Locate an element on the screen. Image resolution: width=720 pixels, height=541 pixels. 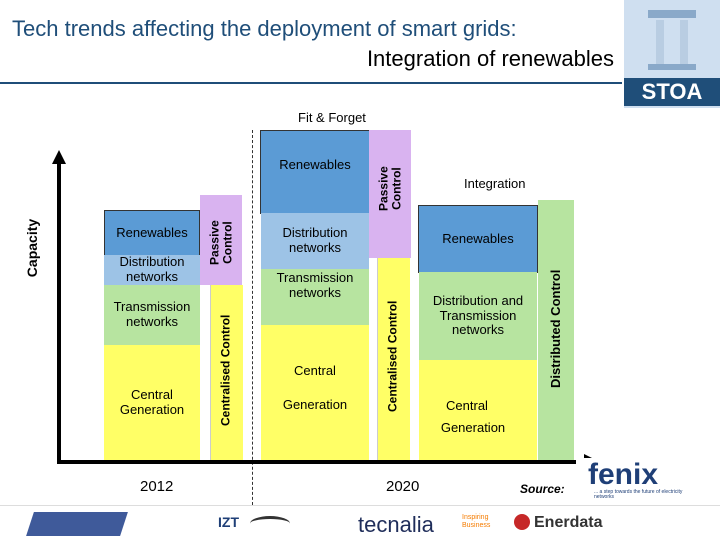
col2-passive-label: Passive Control is located at coordinates (389, 188).